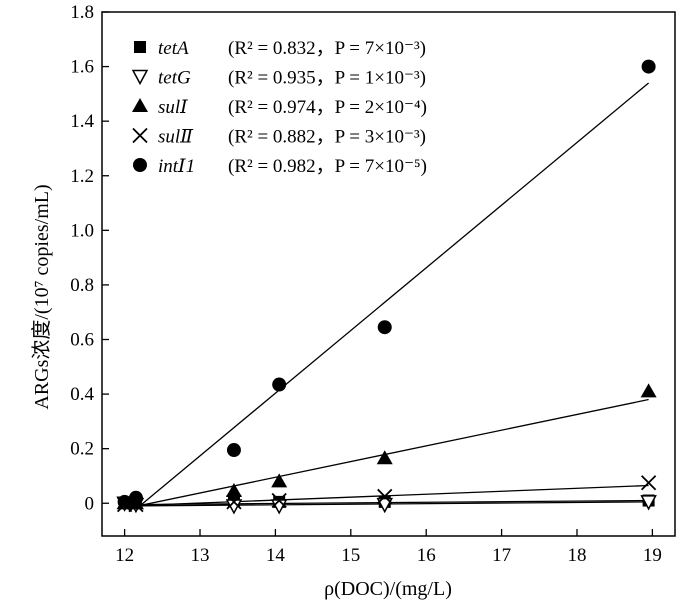  What do you see at coordinates (82, 449) in the screenshot?
I see `y-tick-label: 0.2` at bounding box center [82, 449].